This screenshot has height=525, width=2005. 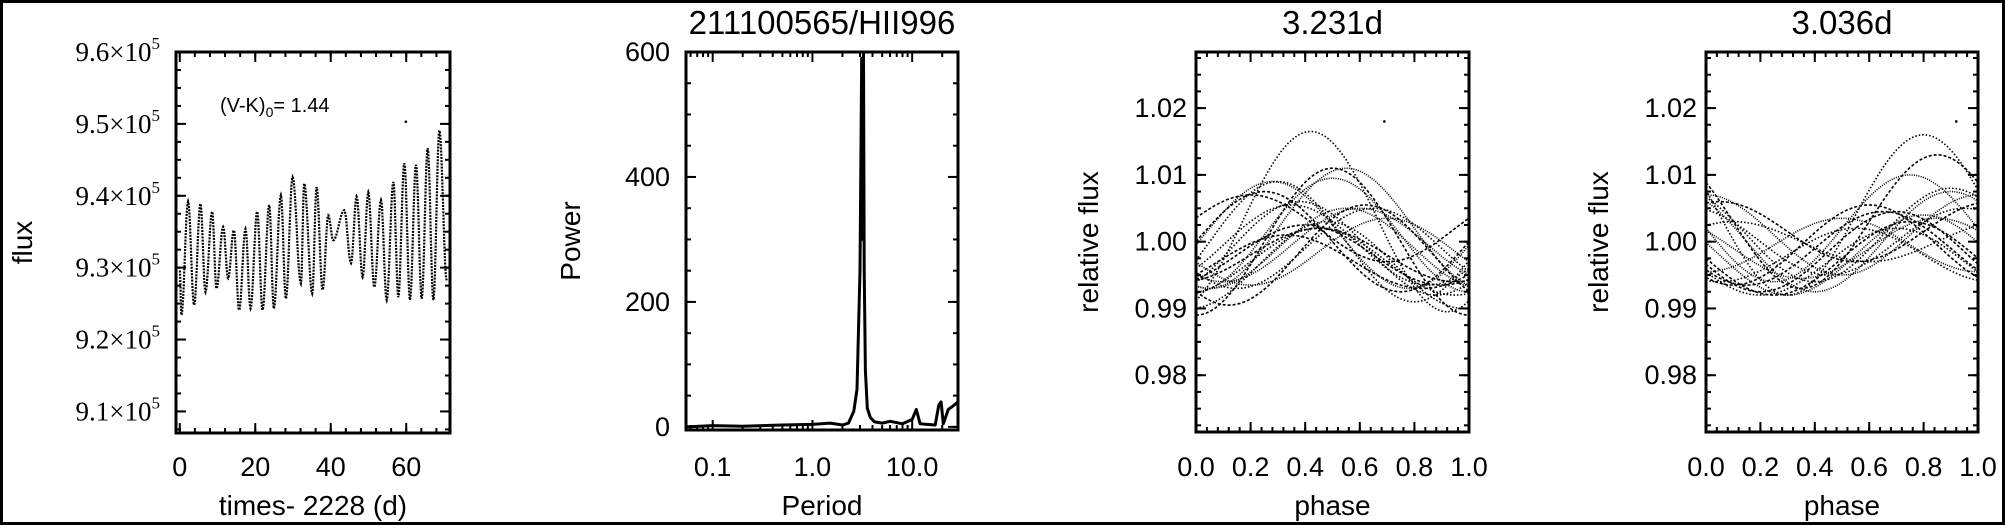 What do you see at coordinates (331, 467) in the screenshot?
I see `x-tick-label: 40` at bounding box center [331, 467].